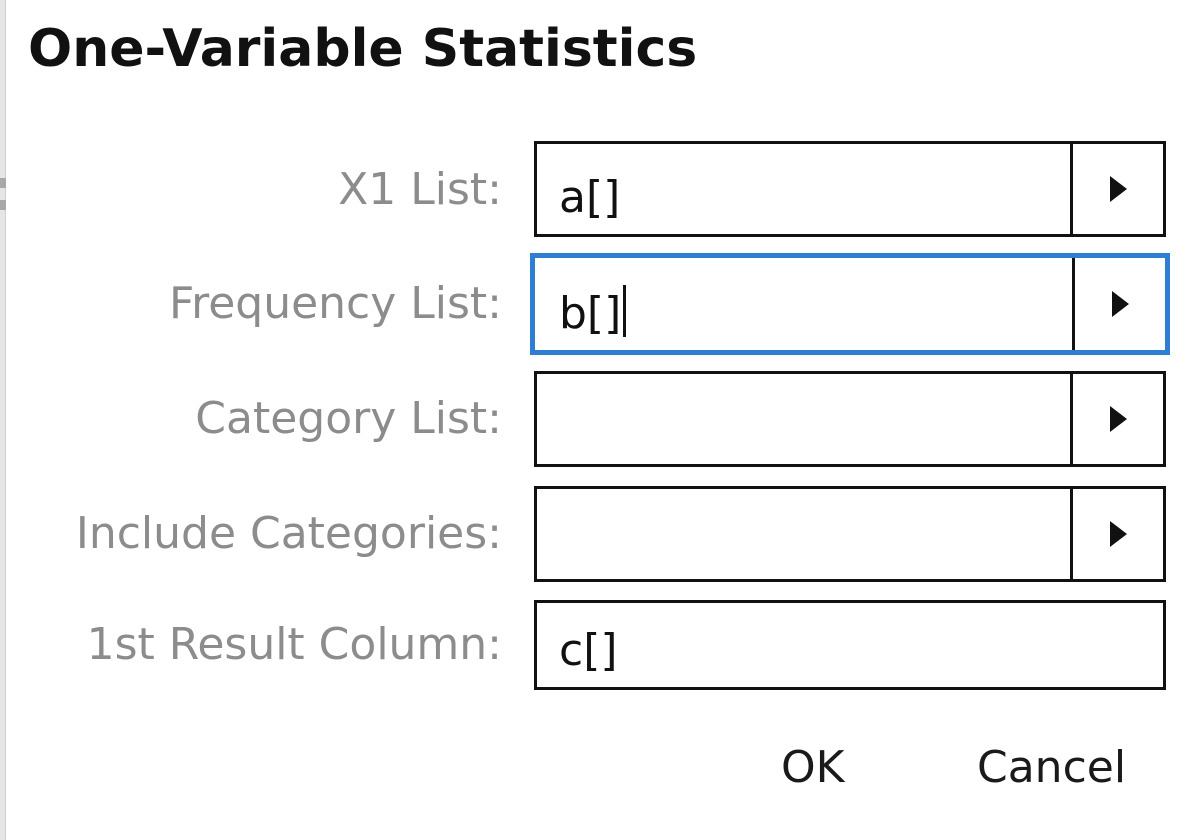  Describe the element at coordinates (590, 197) in the screenshot. I see `x1-list-value: a[]` at that location.